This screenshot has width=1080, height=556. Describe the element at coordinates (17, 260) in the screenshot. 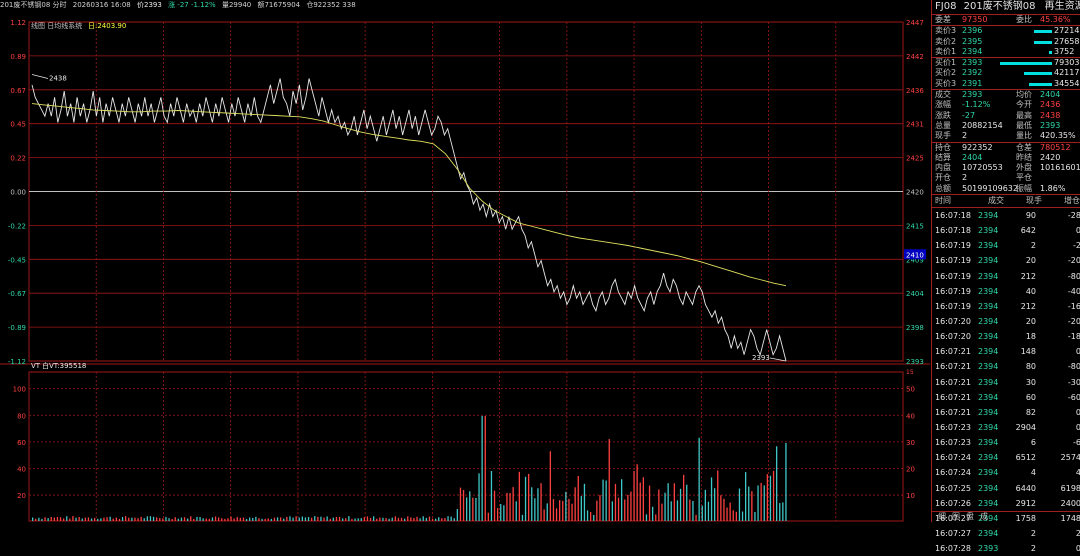

I see `left-tick-label: -0.45` at that location.